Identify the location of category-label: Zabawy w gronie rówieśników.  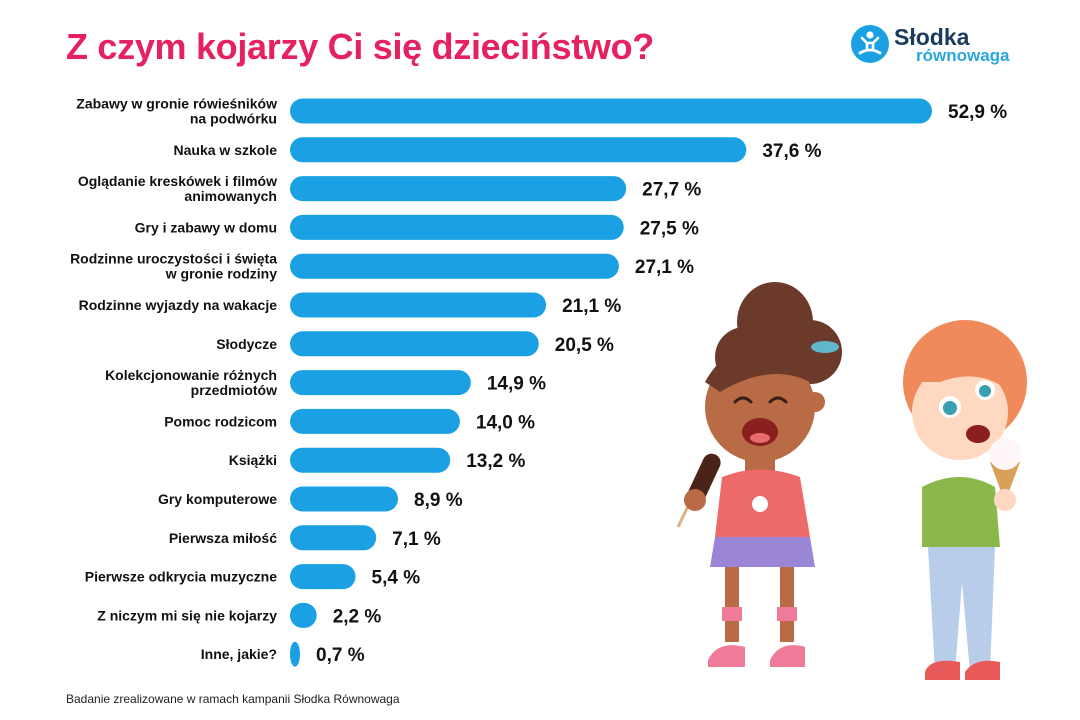
(176, 104).